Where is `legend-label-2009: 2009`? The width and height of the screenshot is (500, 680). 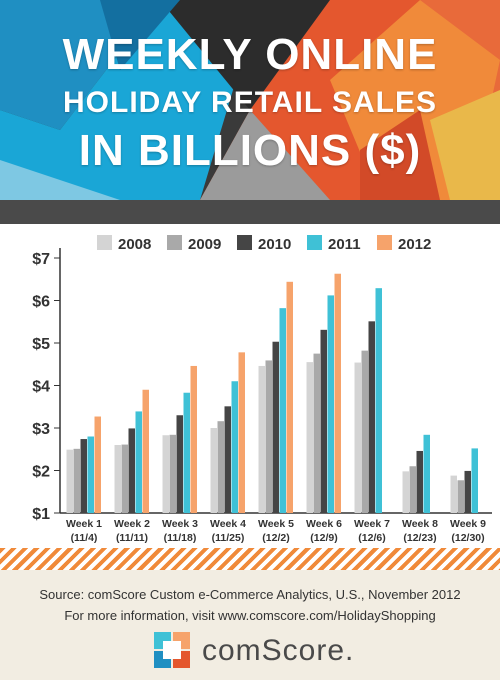 legend-label-2009: 2009 is located at coordinates (204, 244).